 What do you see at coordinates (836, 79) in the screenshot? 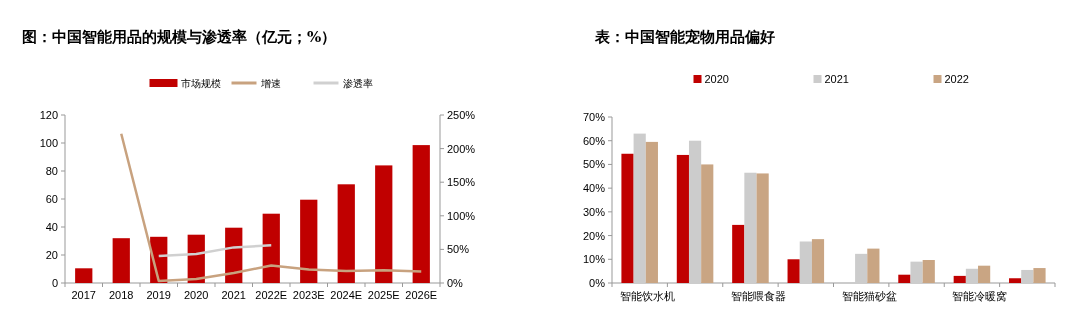
I see `legend-label: 2021` at bounding box center [836, 79].